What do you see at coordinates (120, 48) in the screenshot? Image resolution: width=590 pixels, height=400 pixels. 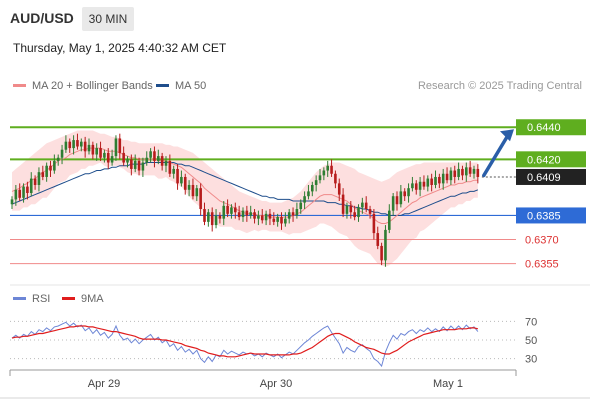 I see `timestamp: Thursday, May 1, 2025 4:40:32 AM CET` at bounding box center [120, 48].